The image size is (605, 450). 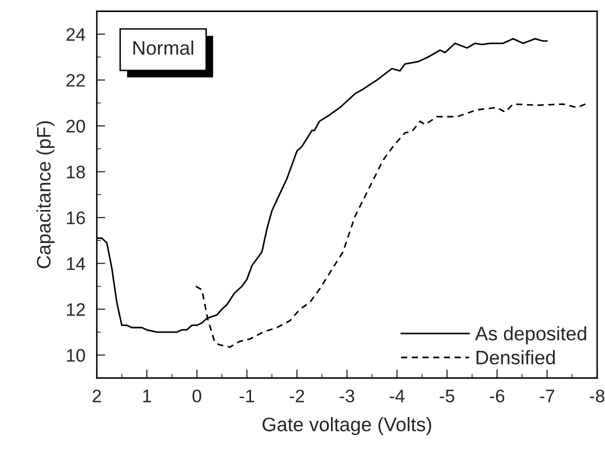 What do you see at coordinates (96, 396) in the screenshot?
I see `x-tick-label: 2` at bounding box center [96, 396].